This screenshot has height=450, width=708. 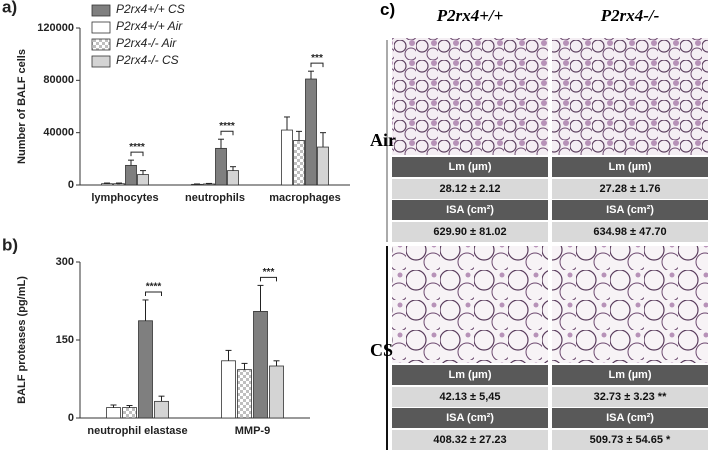 I want to click on x-tick-label: lymphocytes, so click(x=124, y=198).